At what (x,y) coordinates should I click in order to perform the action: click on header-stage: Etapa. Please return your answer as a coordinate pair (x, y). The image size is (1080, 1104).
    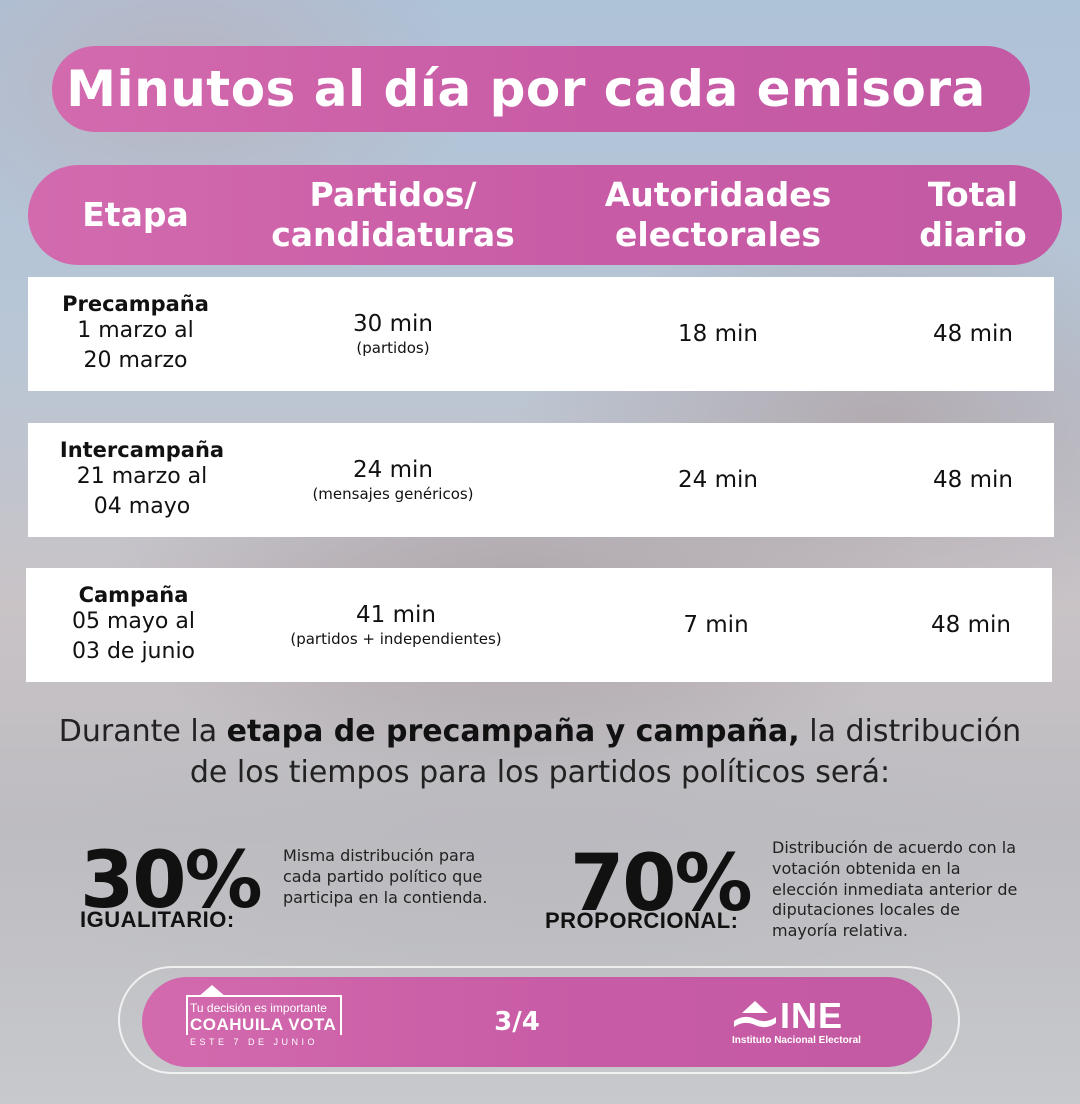
    Looking at the image, I should click on (135, 215).